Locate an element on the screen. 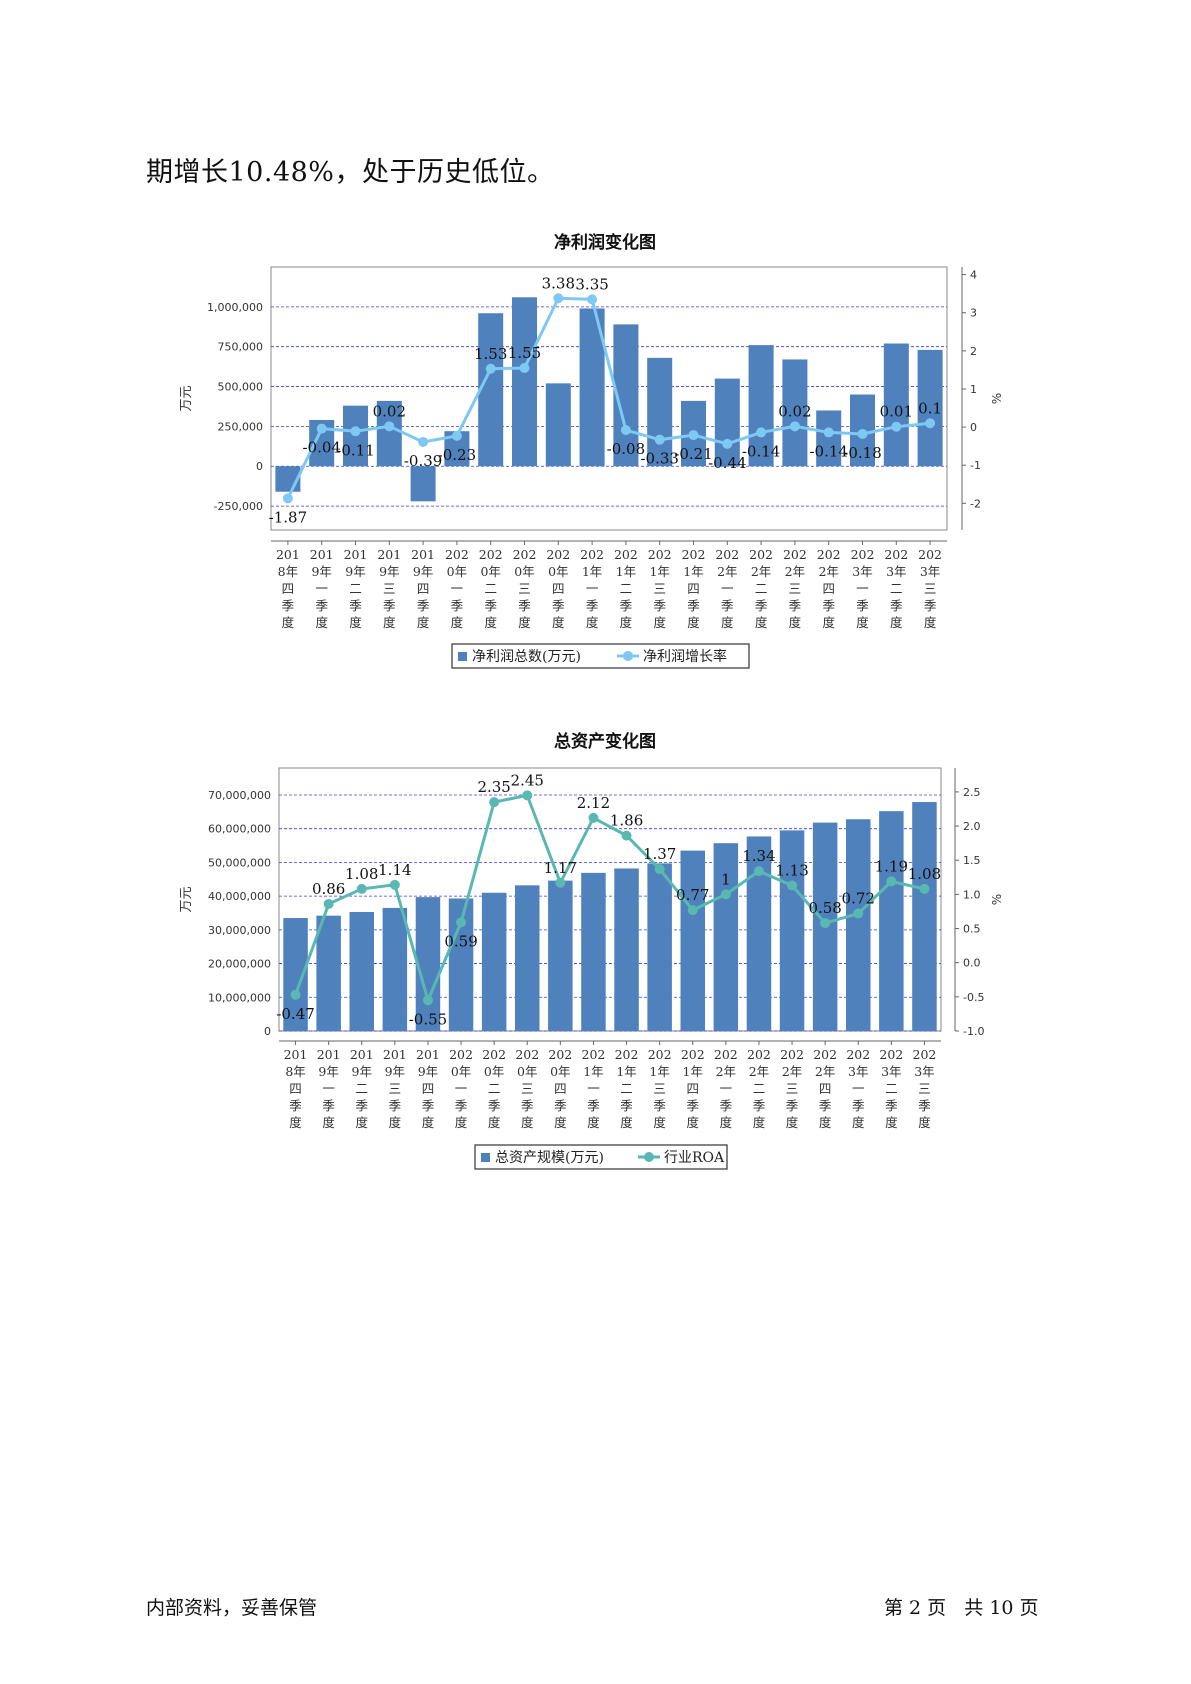 This screenshot has height=1684, width=1191. y-tick-label: 0 is located at coordinates (267, 1031).